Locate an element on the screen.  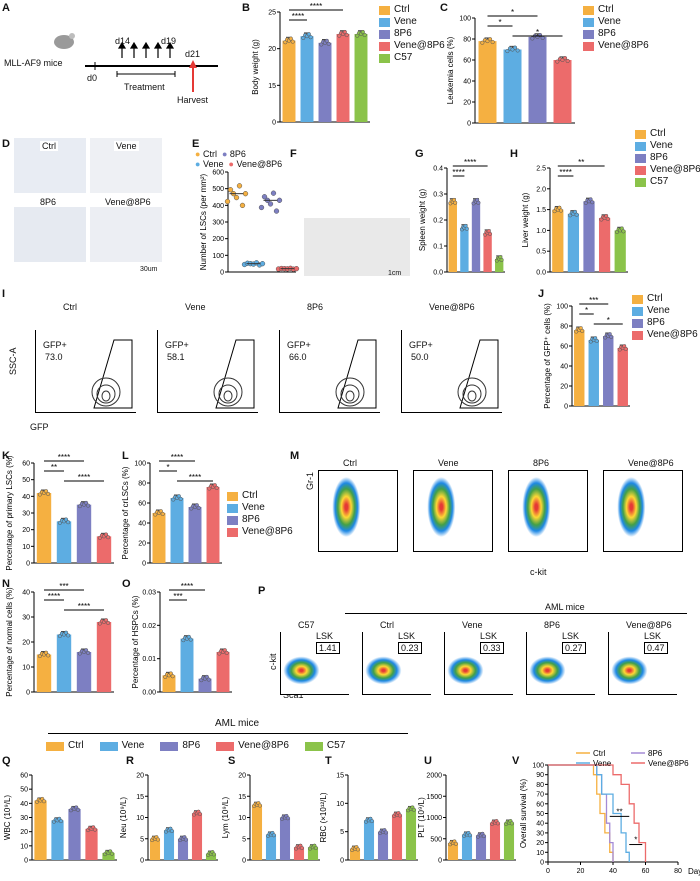
x-axis-title: Day is located at coordinates (694, 871).